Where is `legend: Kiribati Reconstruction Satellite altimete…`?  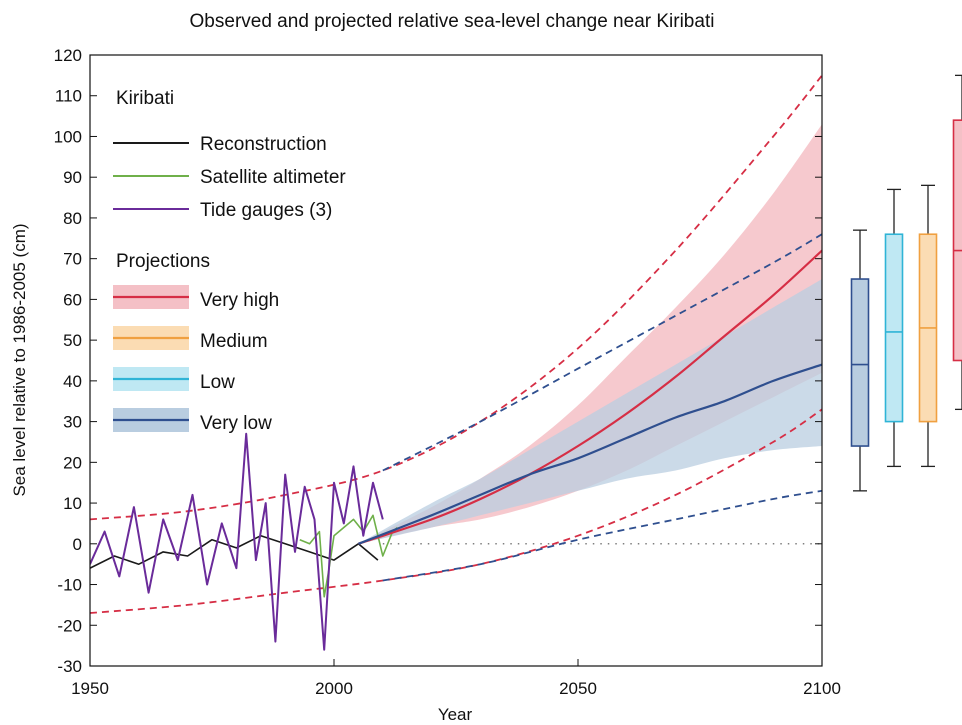
legend: Kiribati Reconstruction Satellite altimete… is located at coordinates (229, 261).